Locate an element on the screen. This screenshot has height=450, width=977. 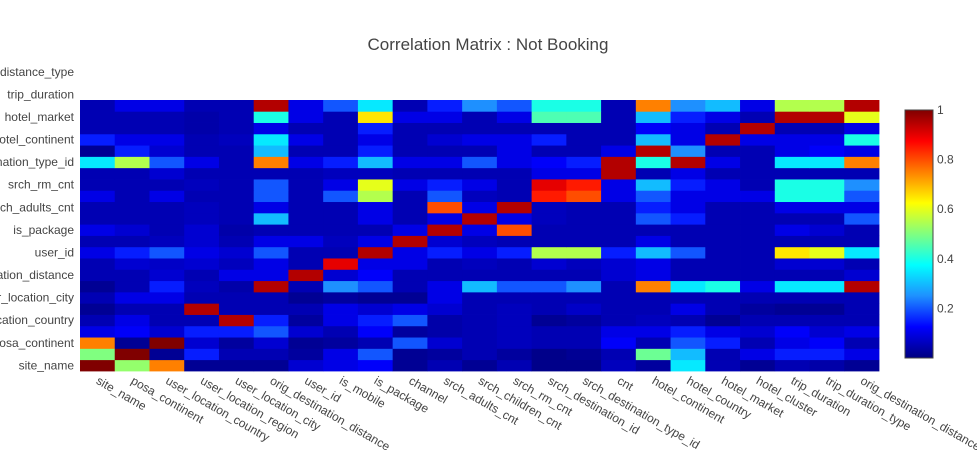
colorbar-tick-label: 0.8 is located at coordinates (945, 160).